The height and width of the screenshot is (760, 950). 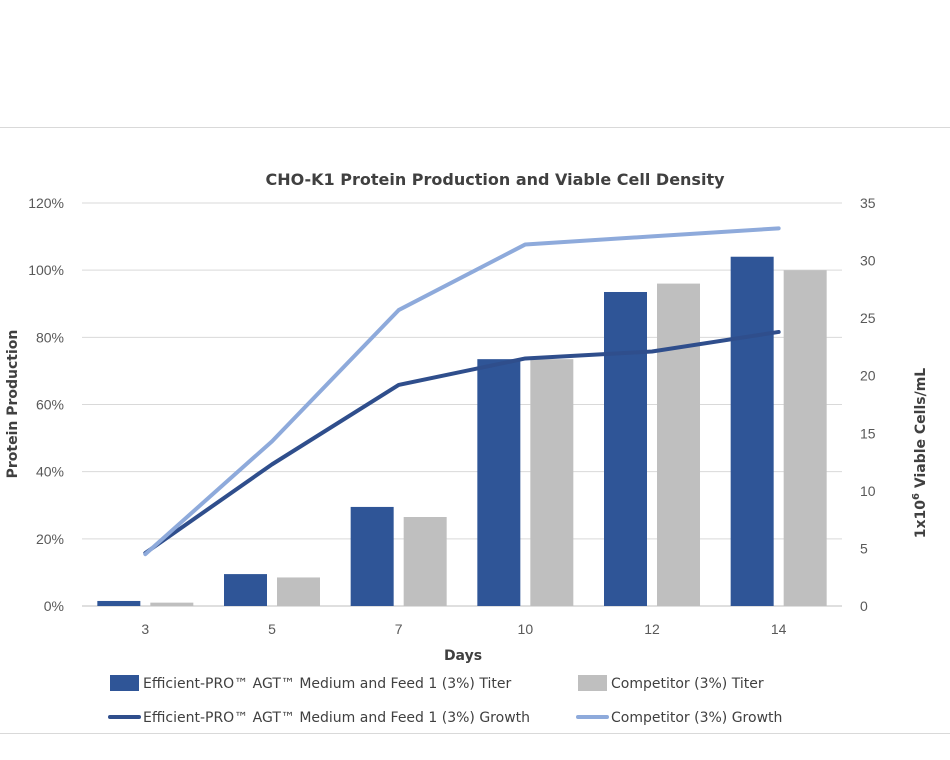 I want to click on x-axis-ticks: 3 5 7 10 12 14, so click(x=463, y=629).